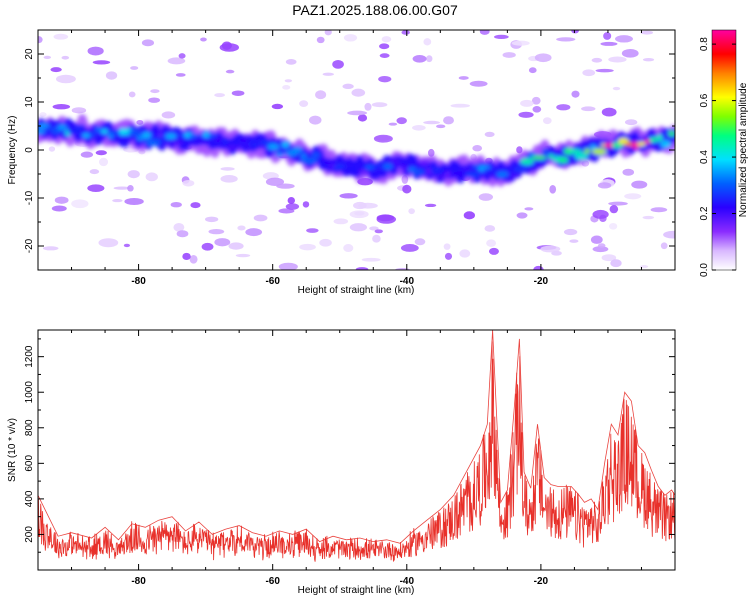 The image size is (750, 600). What do you see at coordinates (272, 281) in the screenshot?
I see `x-tick-label: -60` at bounding box center [272, 281].